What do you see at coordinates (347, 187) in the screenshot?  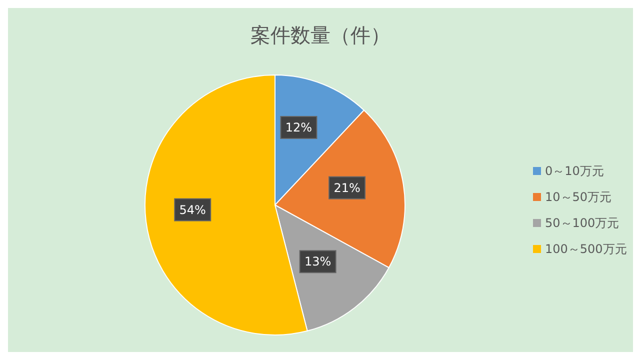 I see `data-label: 21%` at bounding box center [347, 187].